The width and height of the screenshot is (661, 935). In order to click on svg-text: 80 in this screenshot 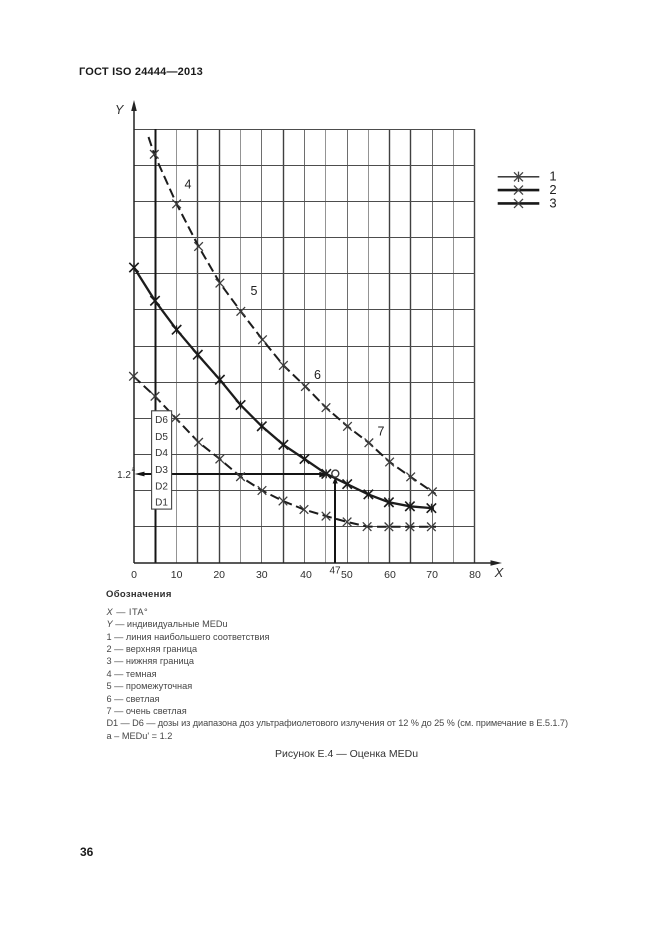, I will do `click(475, 575)`.